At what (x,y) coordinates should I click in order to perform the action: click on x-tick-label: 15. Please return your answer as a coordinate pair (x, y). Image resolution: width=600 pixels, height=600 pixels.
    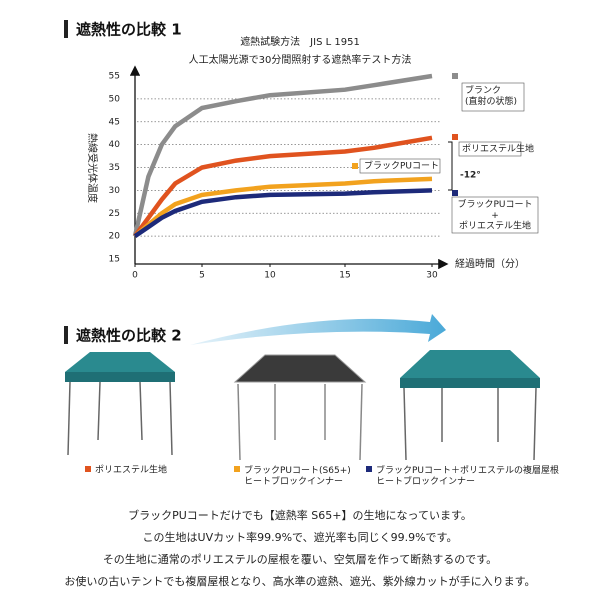
    Looking at the image, I should click on (344, 276).